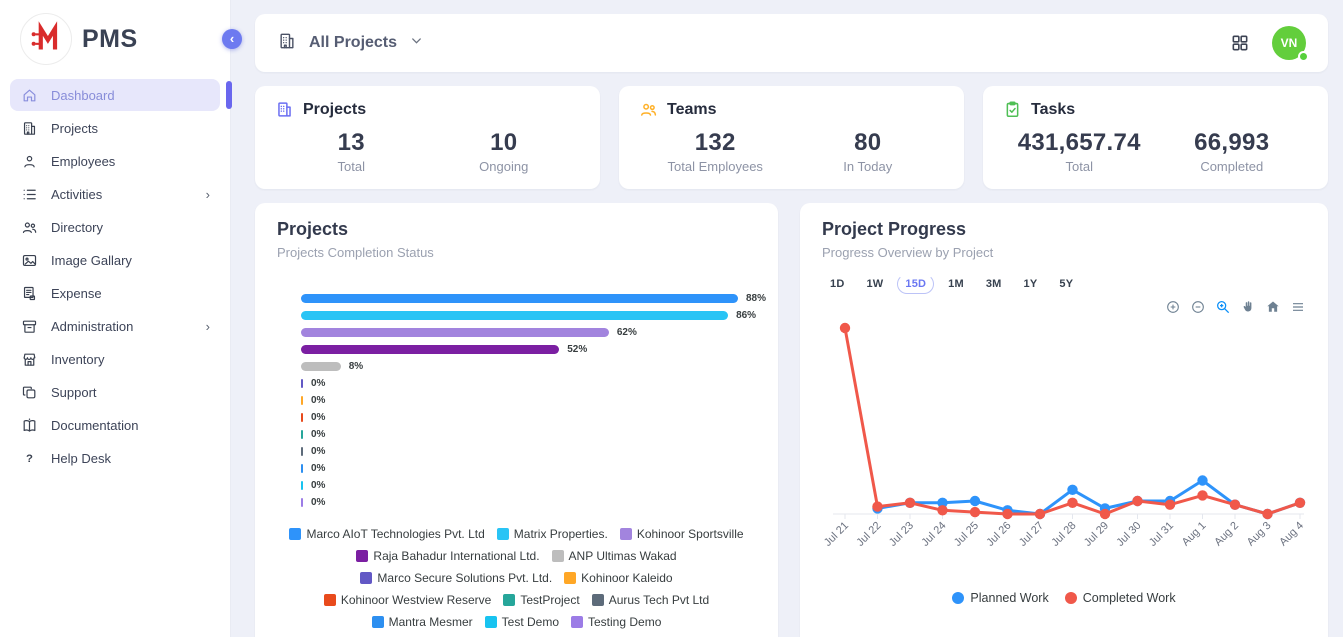 The width and height of the screenshot is (1343, 637). I want to click on bar-row: 86%, so click(532, 315).